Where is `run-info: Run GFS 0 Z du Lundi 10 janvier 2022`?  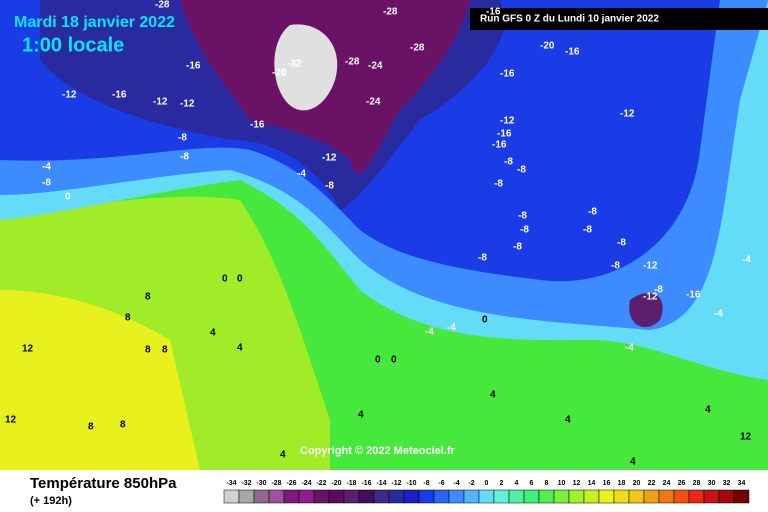 run-info: Run GFS 0 Z du Lundi 10 janvier 2022 is located at coordinates (569, 19).